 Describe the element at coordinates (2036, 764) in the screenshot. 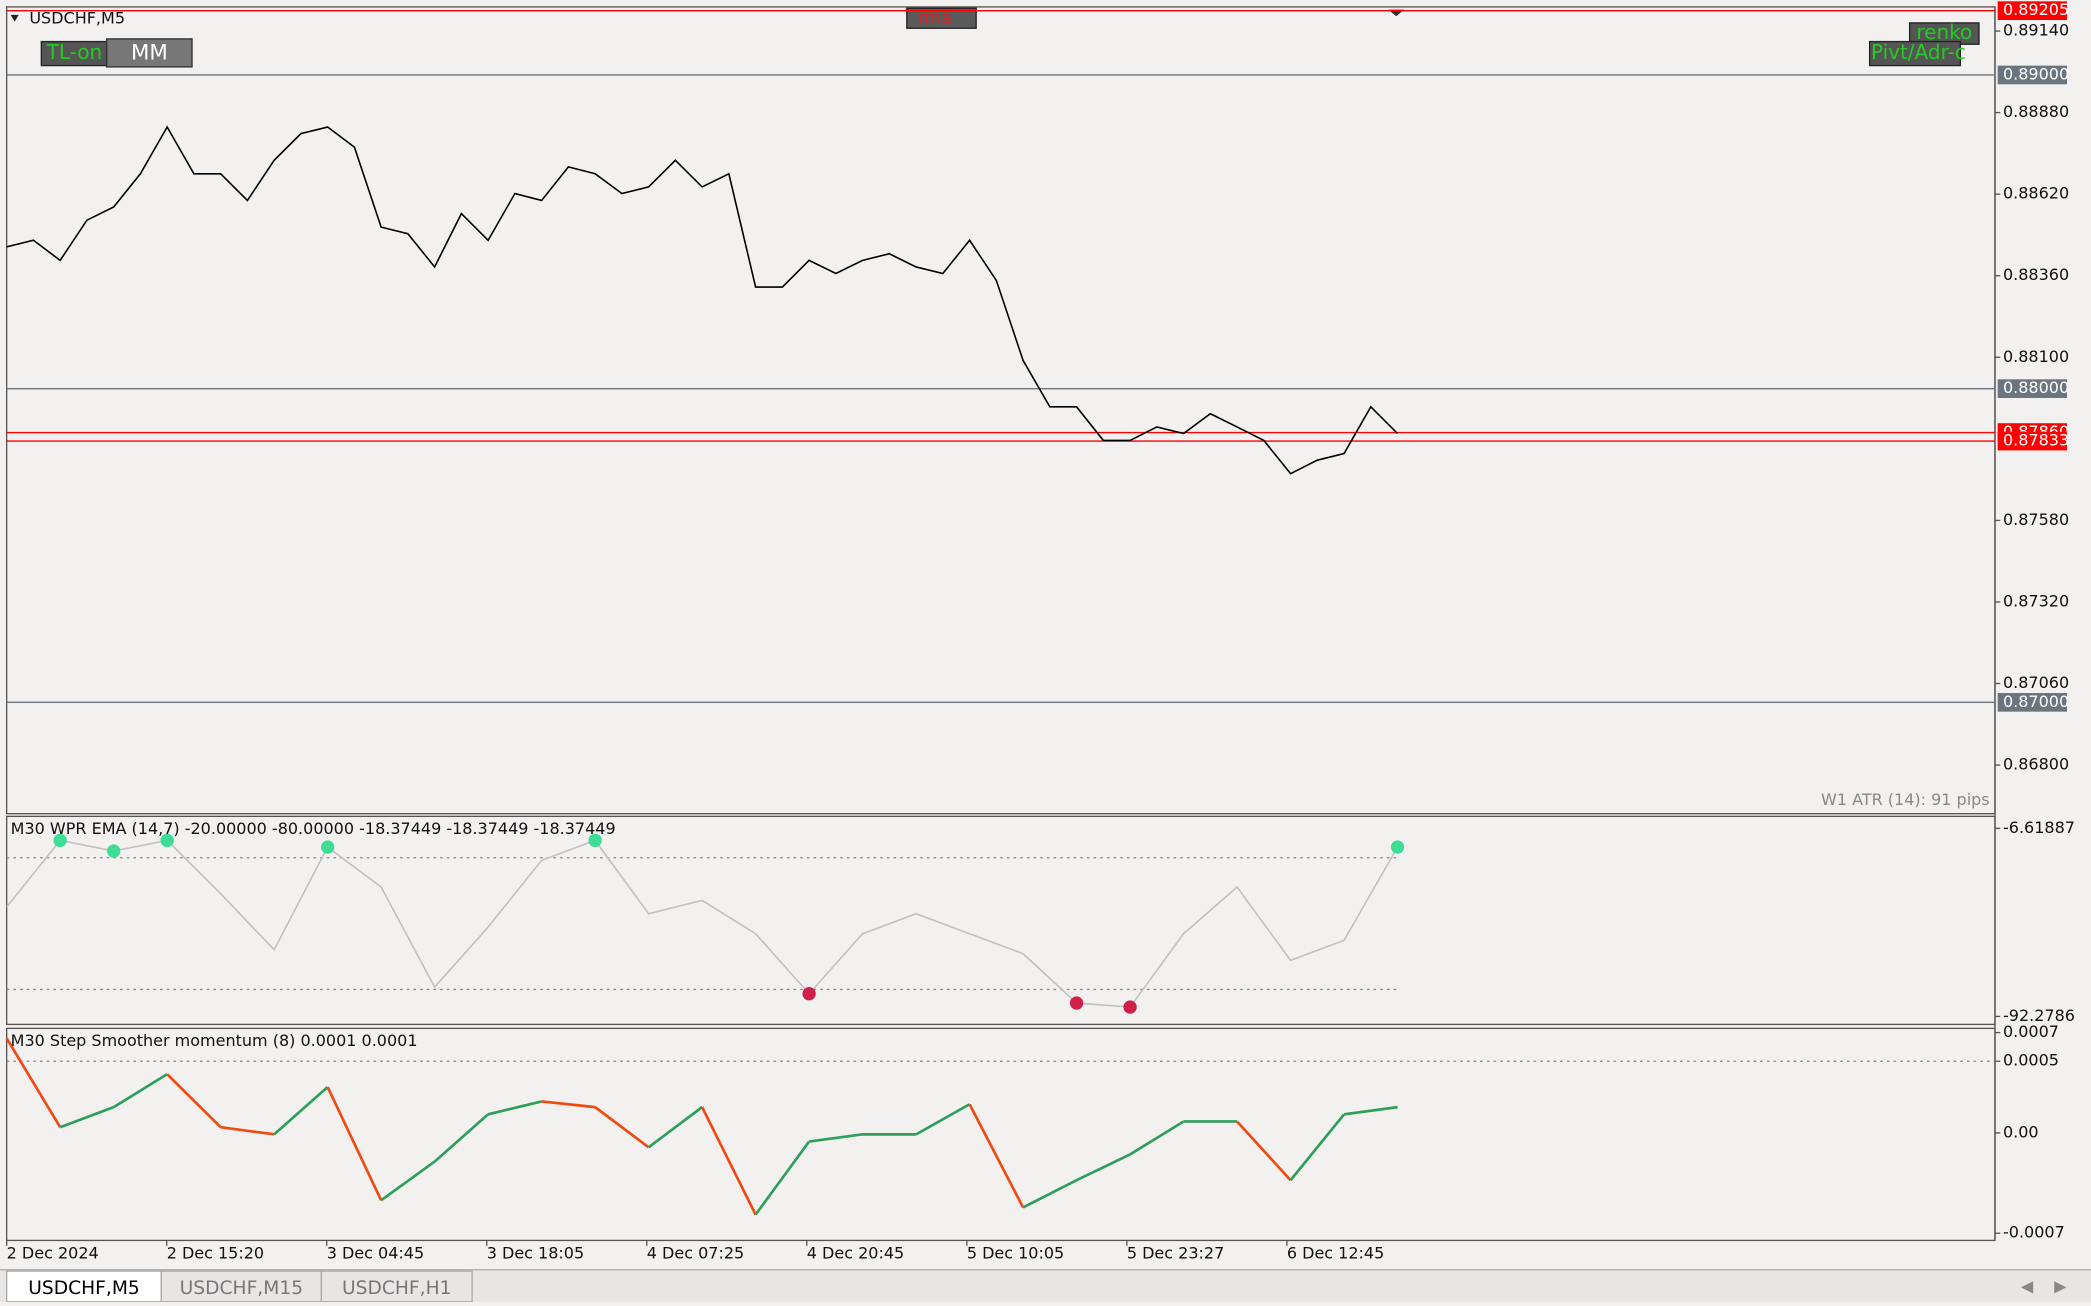

I see `y-tick-label: 0.86800` at that location.